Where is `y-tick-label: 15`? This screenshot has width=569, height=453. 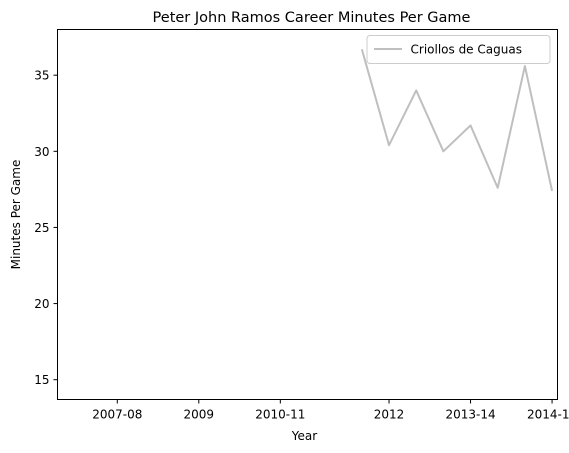
y-tick-label: 15 is located at coordinates (41, 380).